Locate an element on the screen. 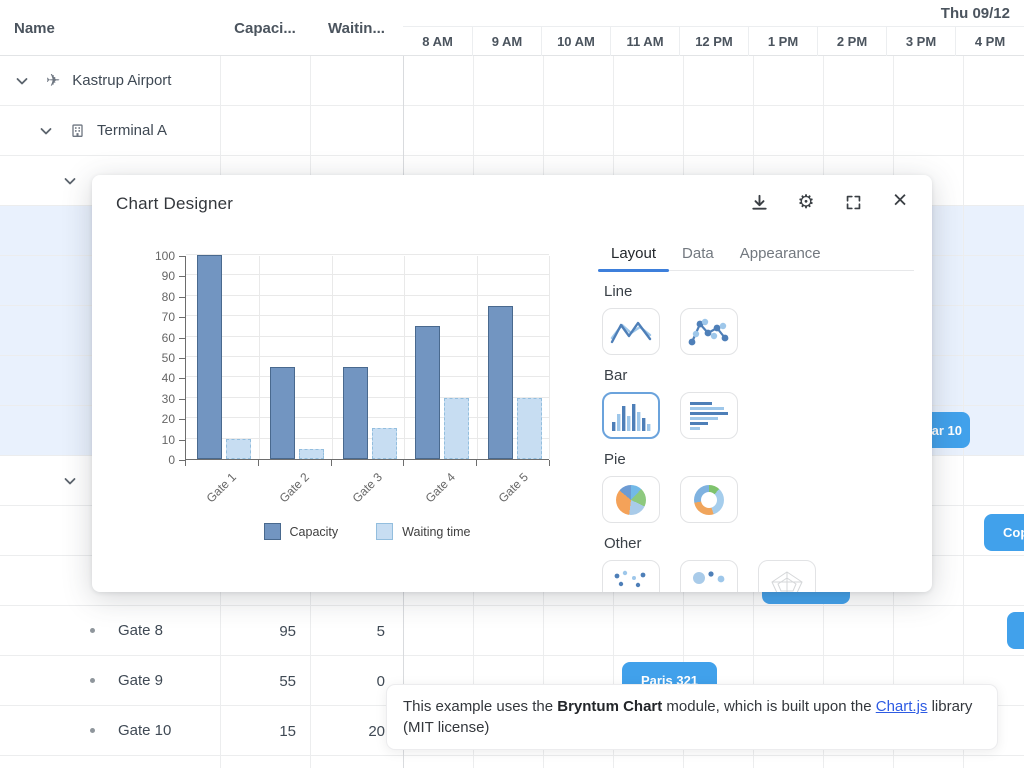  y-axis-label: 40 is located at coordinates (168, 378).